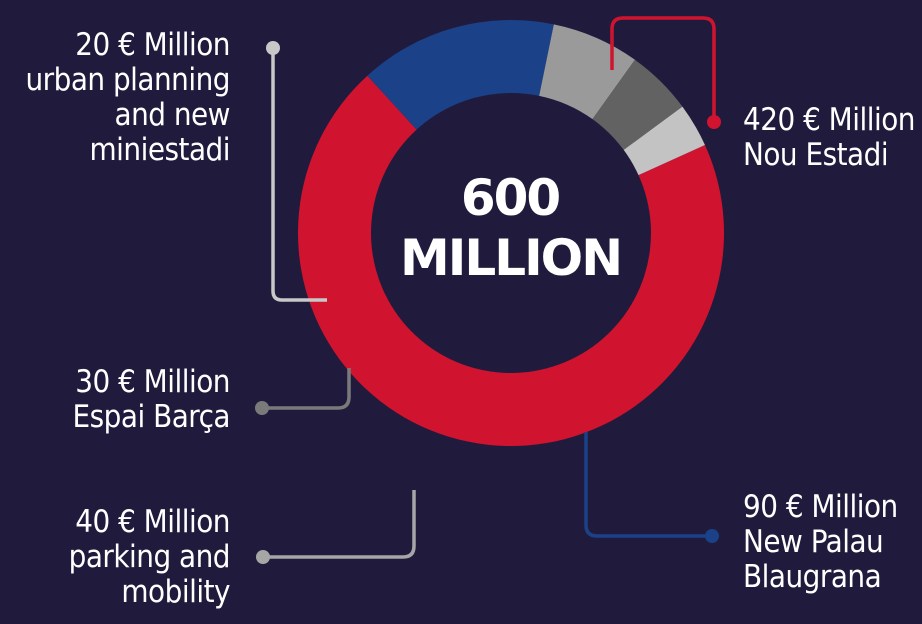 This screenshot has height=624, width=922. What do you see at coordinates (262, 408) in the screenshot?
I see `leader-dot-espai` at bounding box center [262, 408].